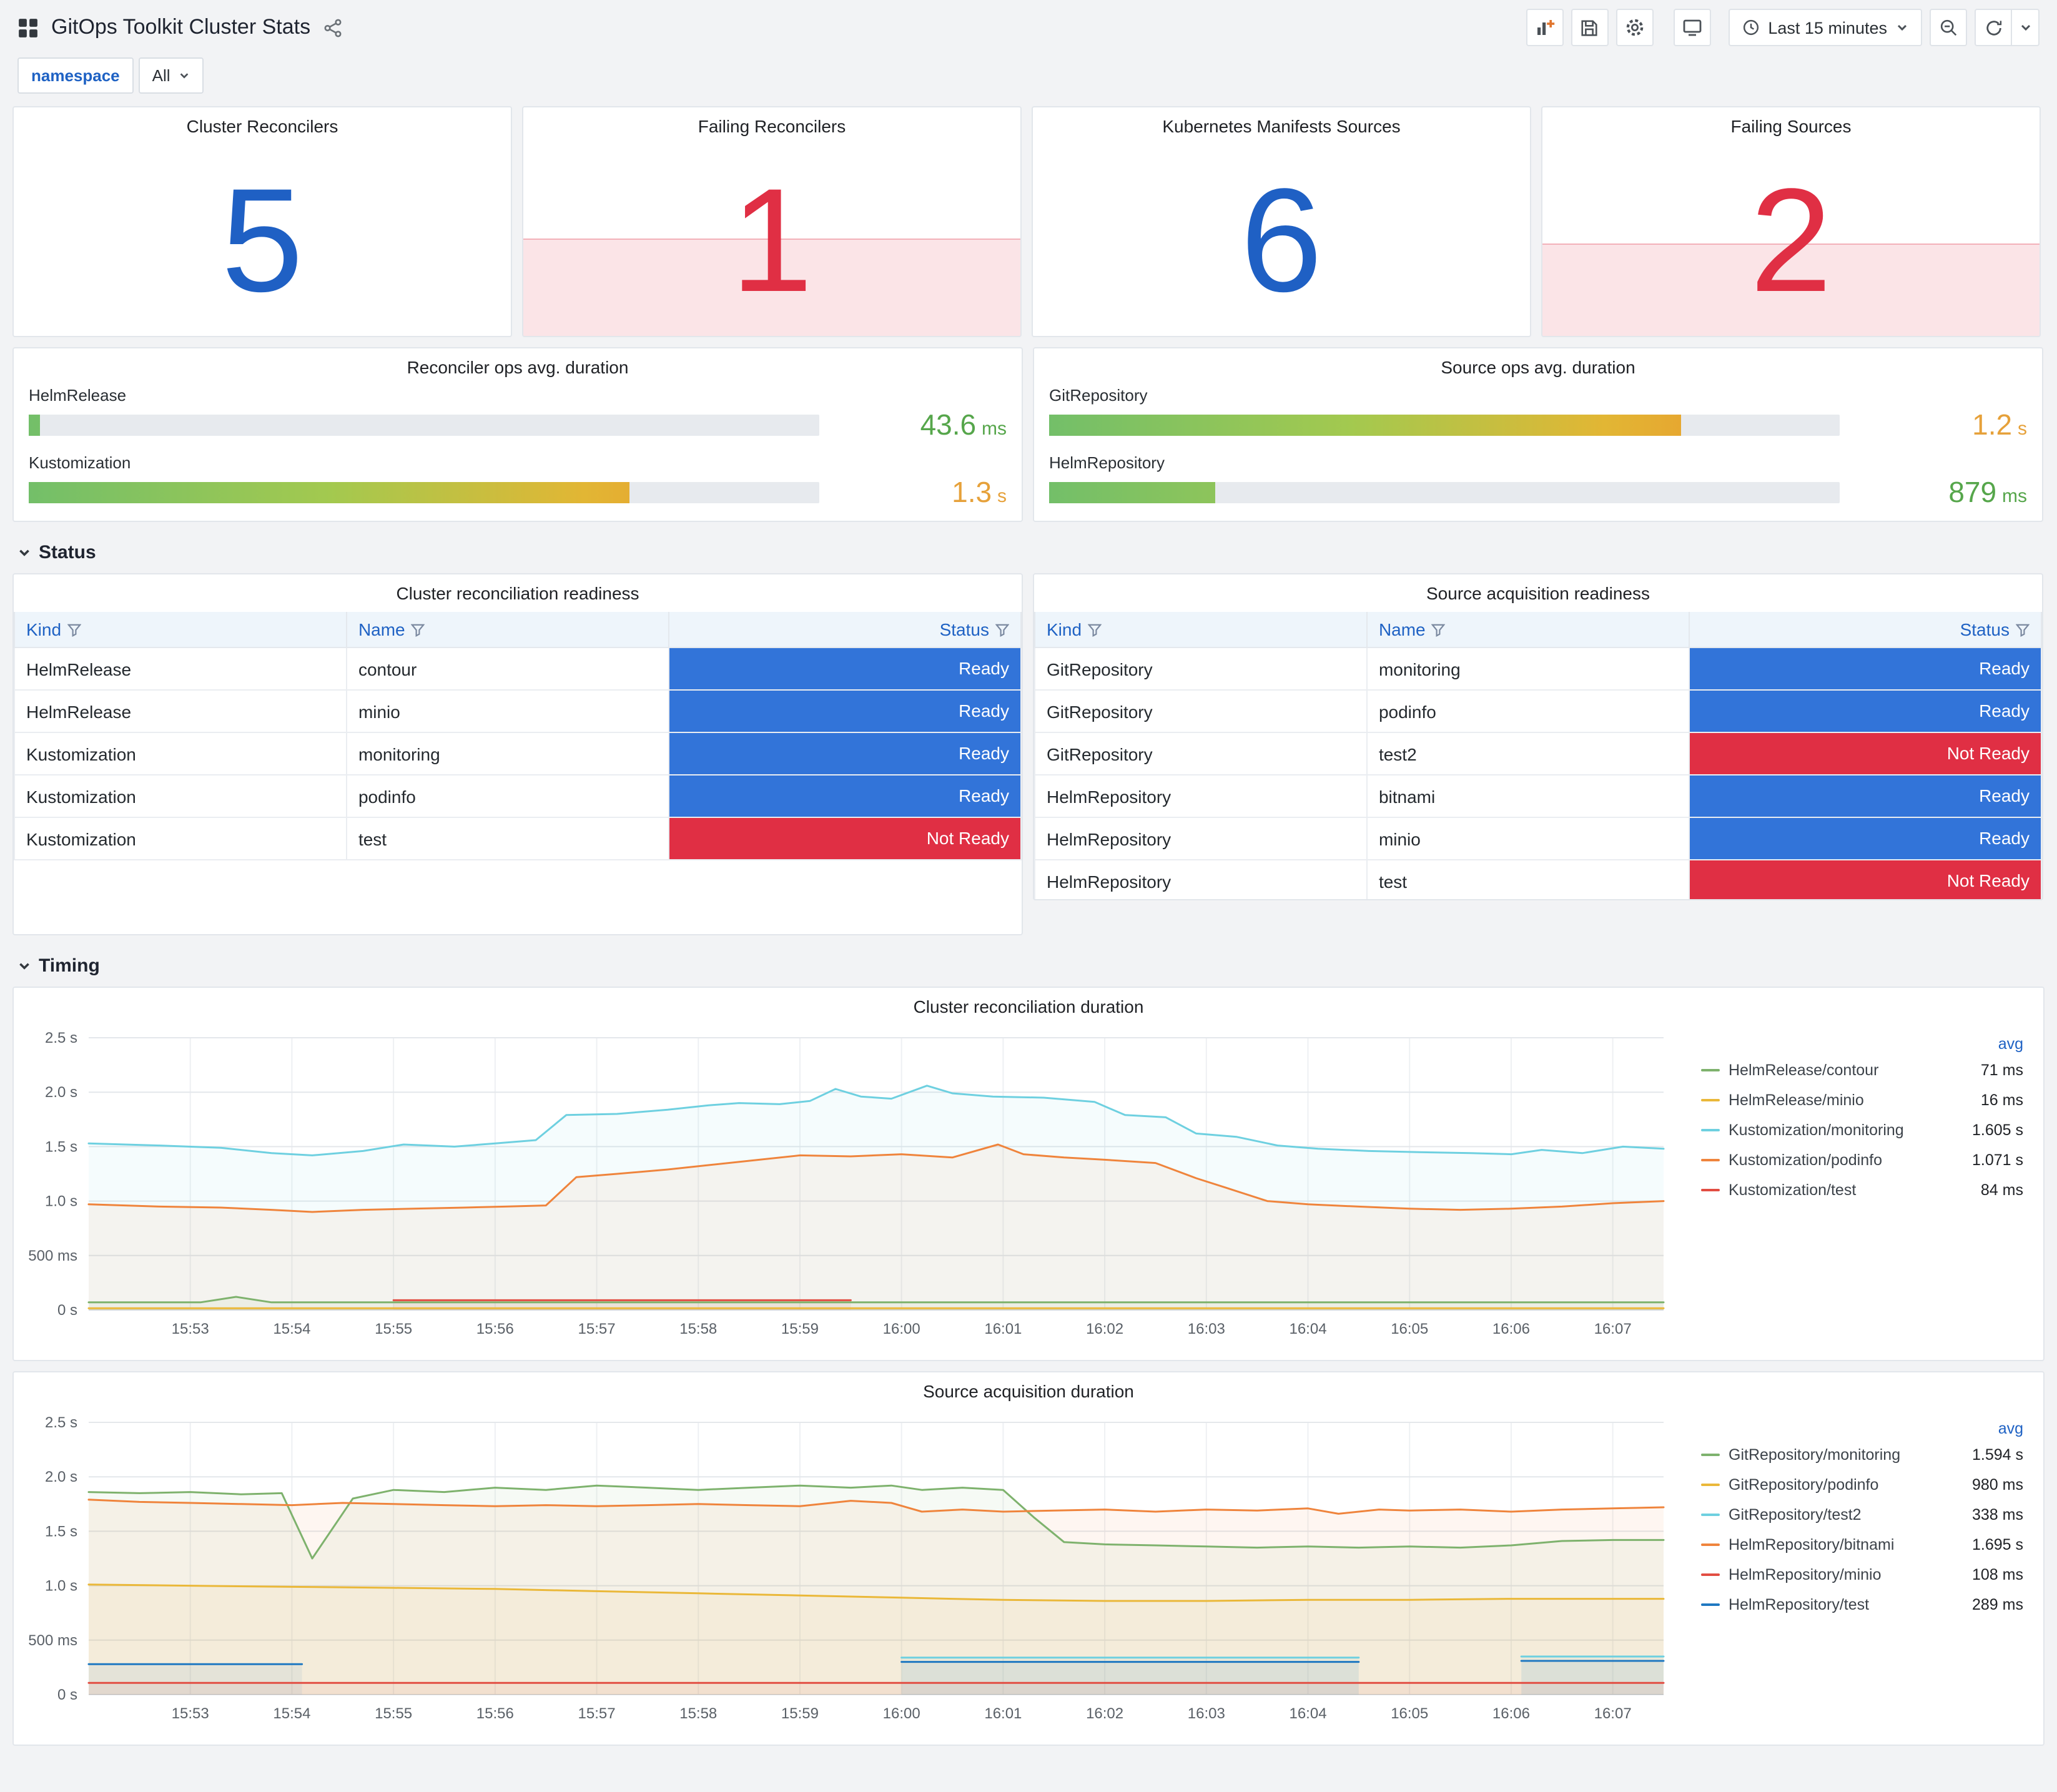 The height and width of the screenshot is (1792, 2057). Describe the element at coordinates (1804, 1070) in the screenshot. I see `legend-series-name: HelmRelease/contour` at that location.